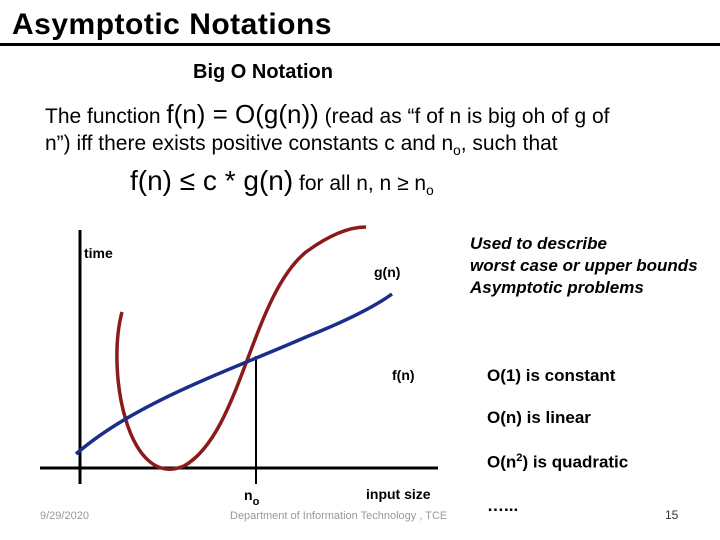 This screenshot has height=540, width=720. I want to click on slide-title: Asymptotic Notations, so click(172, 24).